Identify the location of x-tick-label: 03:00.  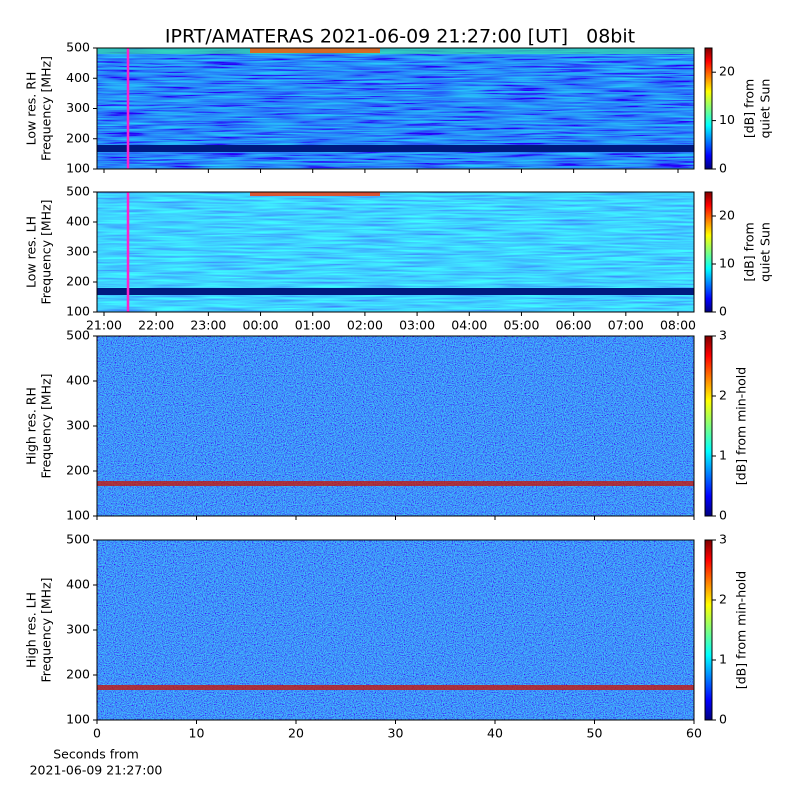
(417, 325).